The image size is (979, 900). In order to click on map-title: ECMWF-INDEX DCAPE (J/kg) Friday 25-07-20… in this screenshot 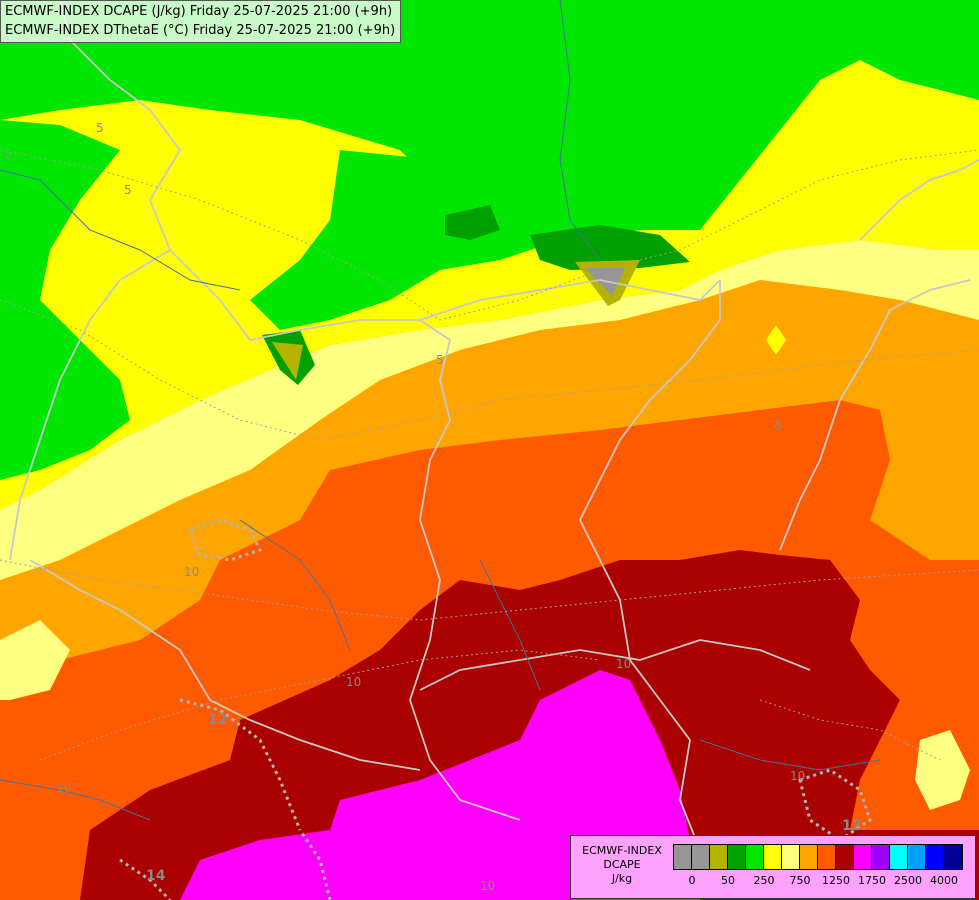, I will do `click(201, 21)`.